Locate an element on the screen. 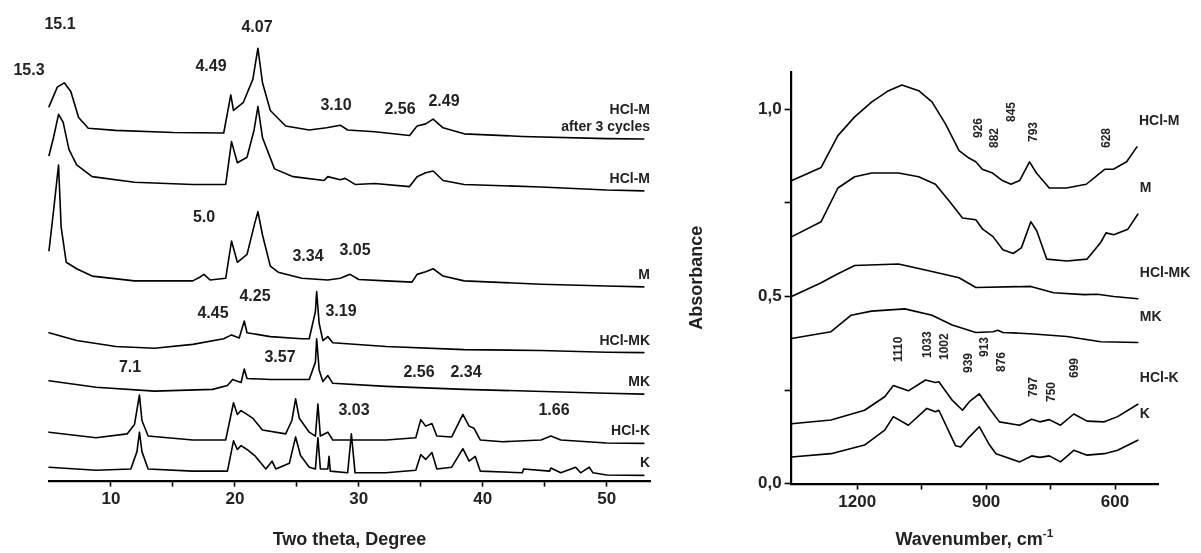 The width and height of the screenshot is (1201, 553). x-axis-title: Two theta, Degree is located at coordinates (349, 539).